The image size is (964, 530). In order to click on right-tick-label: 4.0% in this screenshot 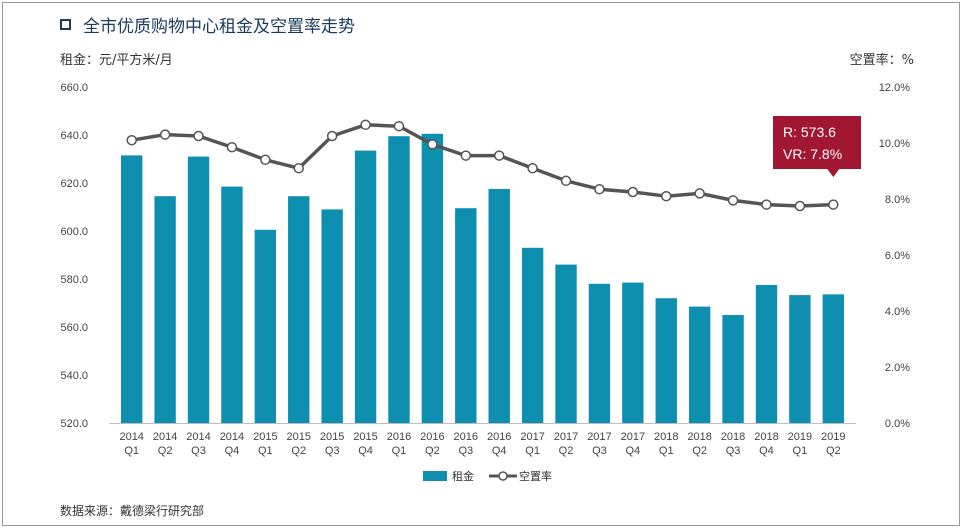, I will do `click(897, 312)`.